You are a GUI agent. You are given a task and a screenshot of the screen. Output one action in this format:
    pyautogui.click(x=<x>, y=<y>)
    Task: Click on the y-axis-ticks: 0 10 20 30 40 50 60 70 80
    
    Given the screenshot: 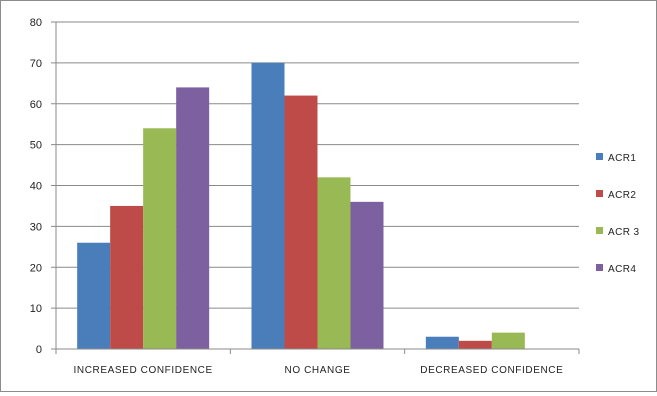 What is the action you would take?
    pyautogui.click(x=36, y=186)
    